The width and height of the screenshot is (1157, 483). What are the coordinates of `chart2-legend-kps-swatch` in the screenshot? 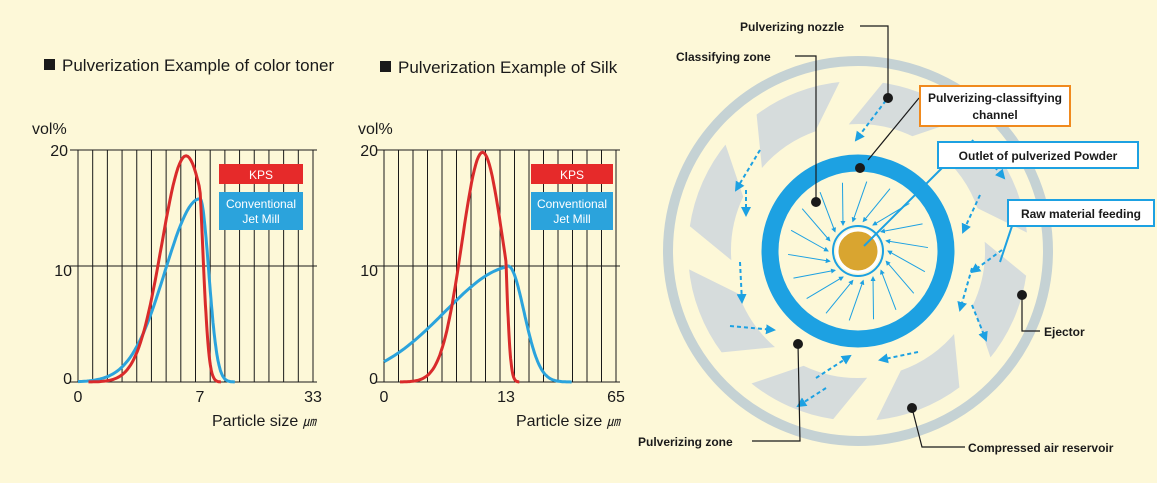 It's located at (572, 174).